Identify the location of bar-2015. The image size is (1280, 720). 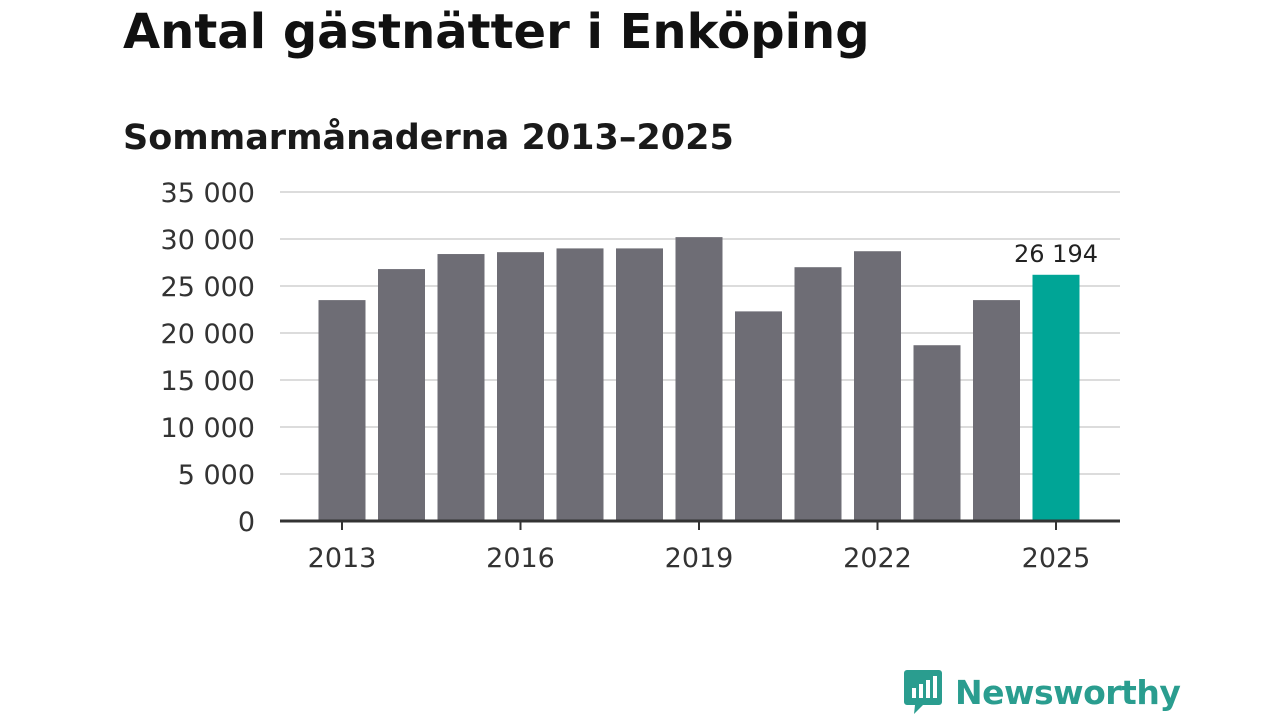
(461, 388).